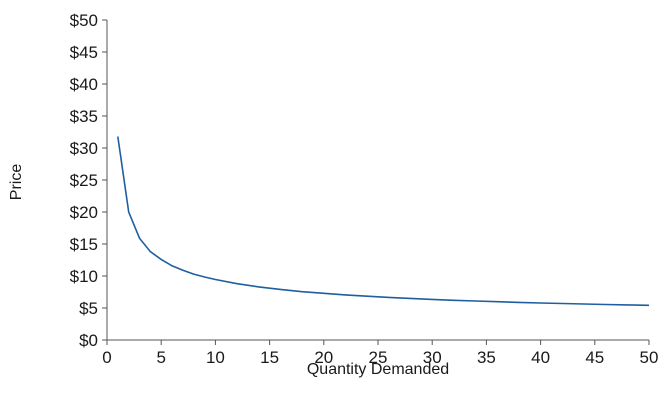 The width and height of the screenshot is (663, 409). I want to click on y-tick-label: $20, so click(84, 212).